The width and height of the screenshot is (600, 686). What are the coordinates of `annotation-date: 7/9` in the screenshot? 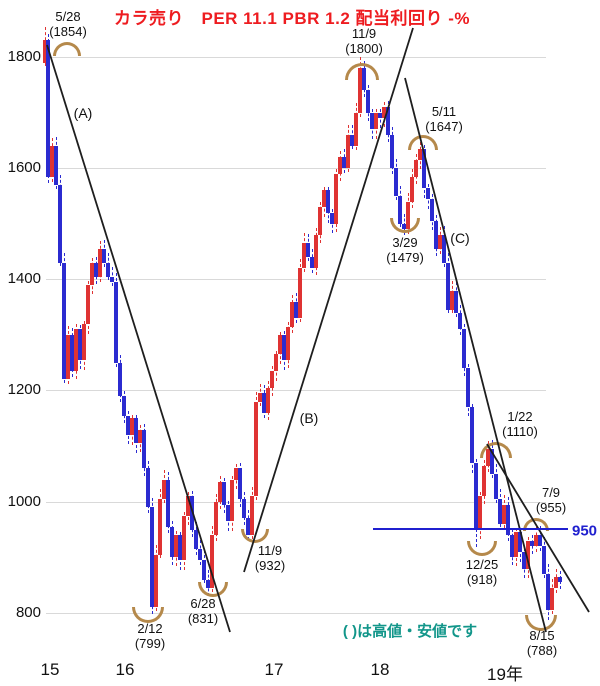 It's located at (551, 492).